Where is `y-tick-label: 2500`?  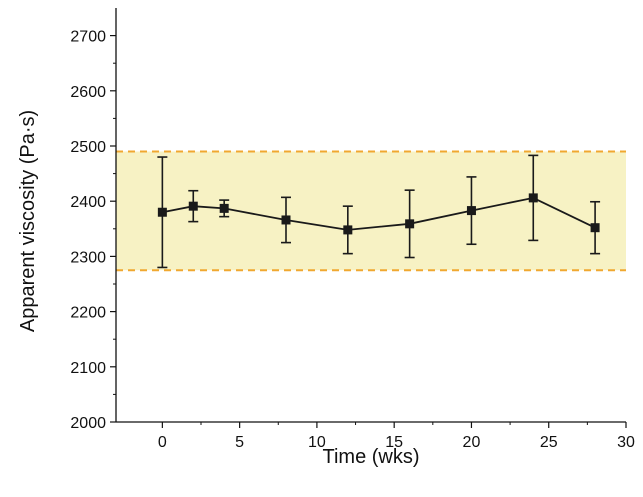 y-tick-label: 2500 is located at coordinates (88, 147).